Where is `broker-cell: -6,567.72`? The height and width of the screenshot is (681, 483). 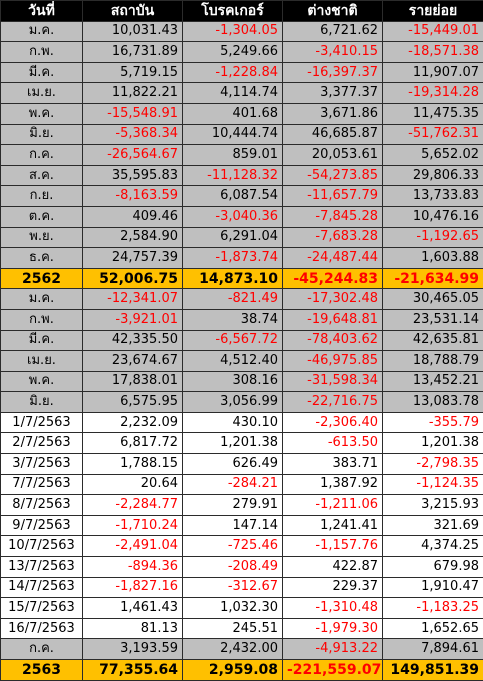
broker-cell: -6,567.72 is located at coordinates (233, 340).